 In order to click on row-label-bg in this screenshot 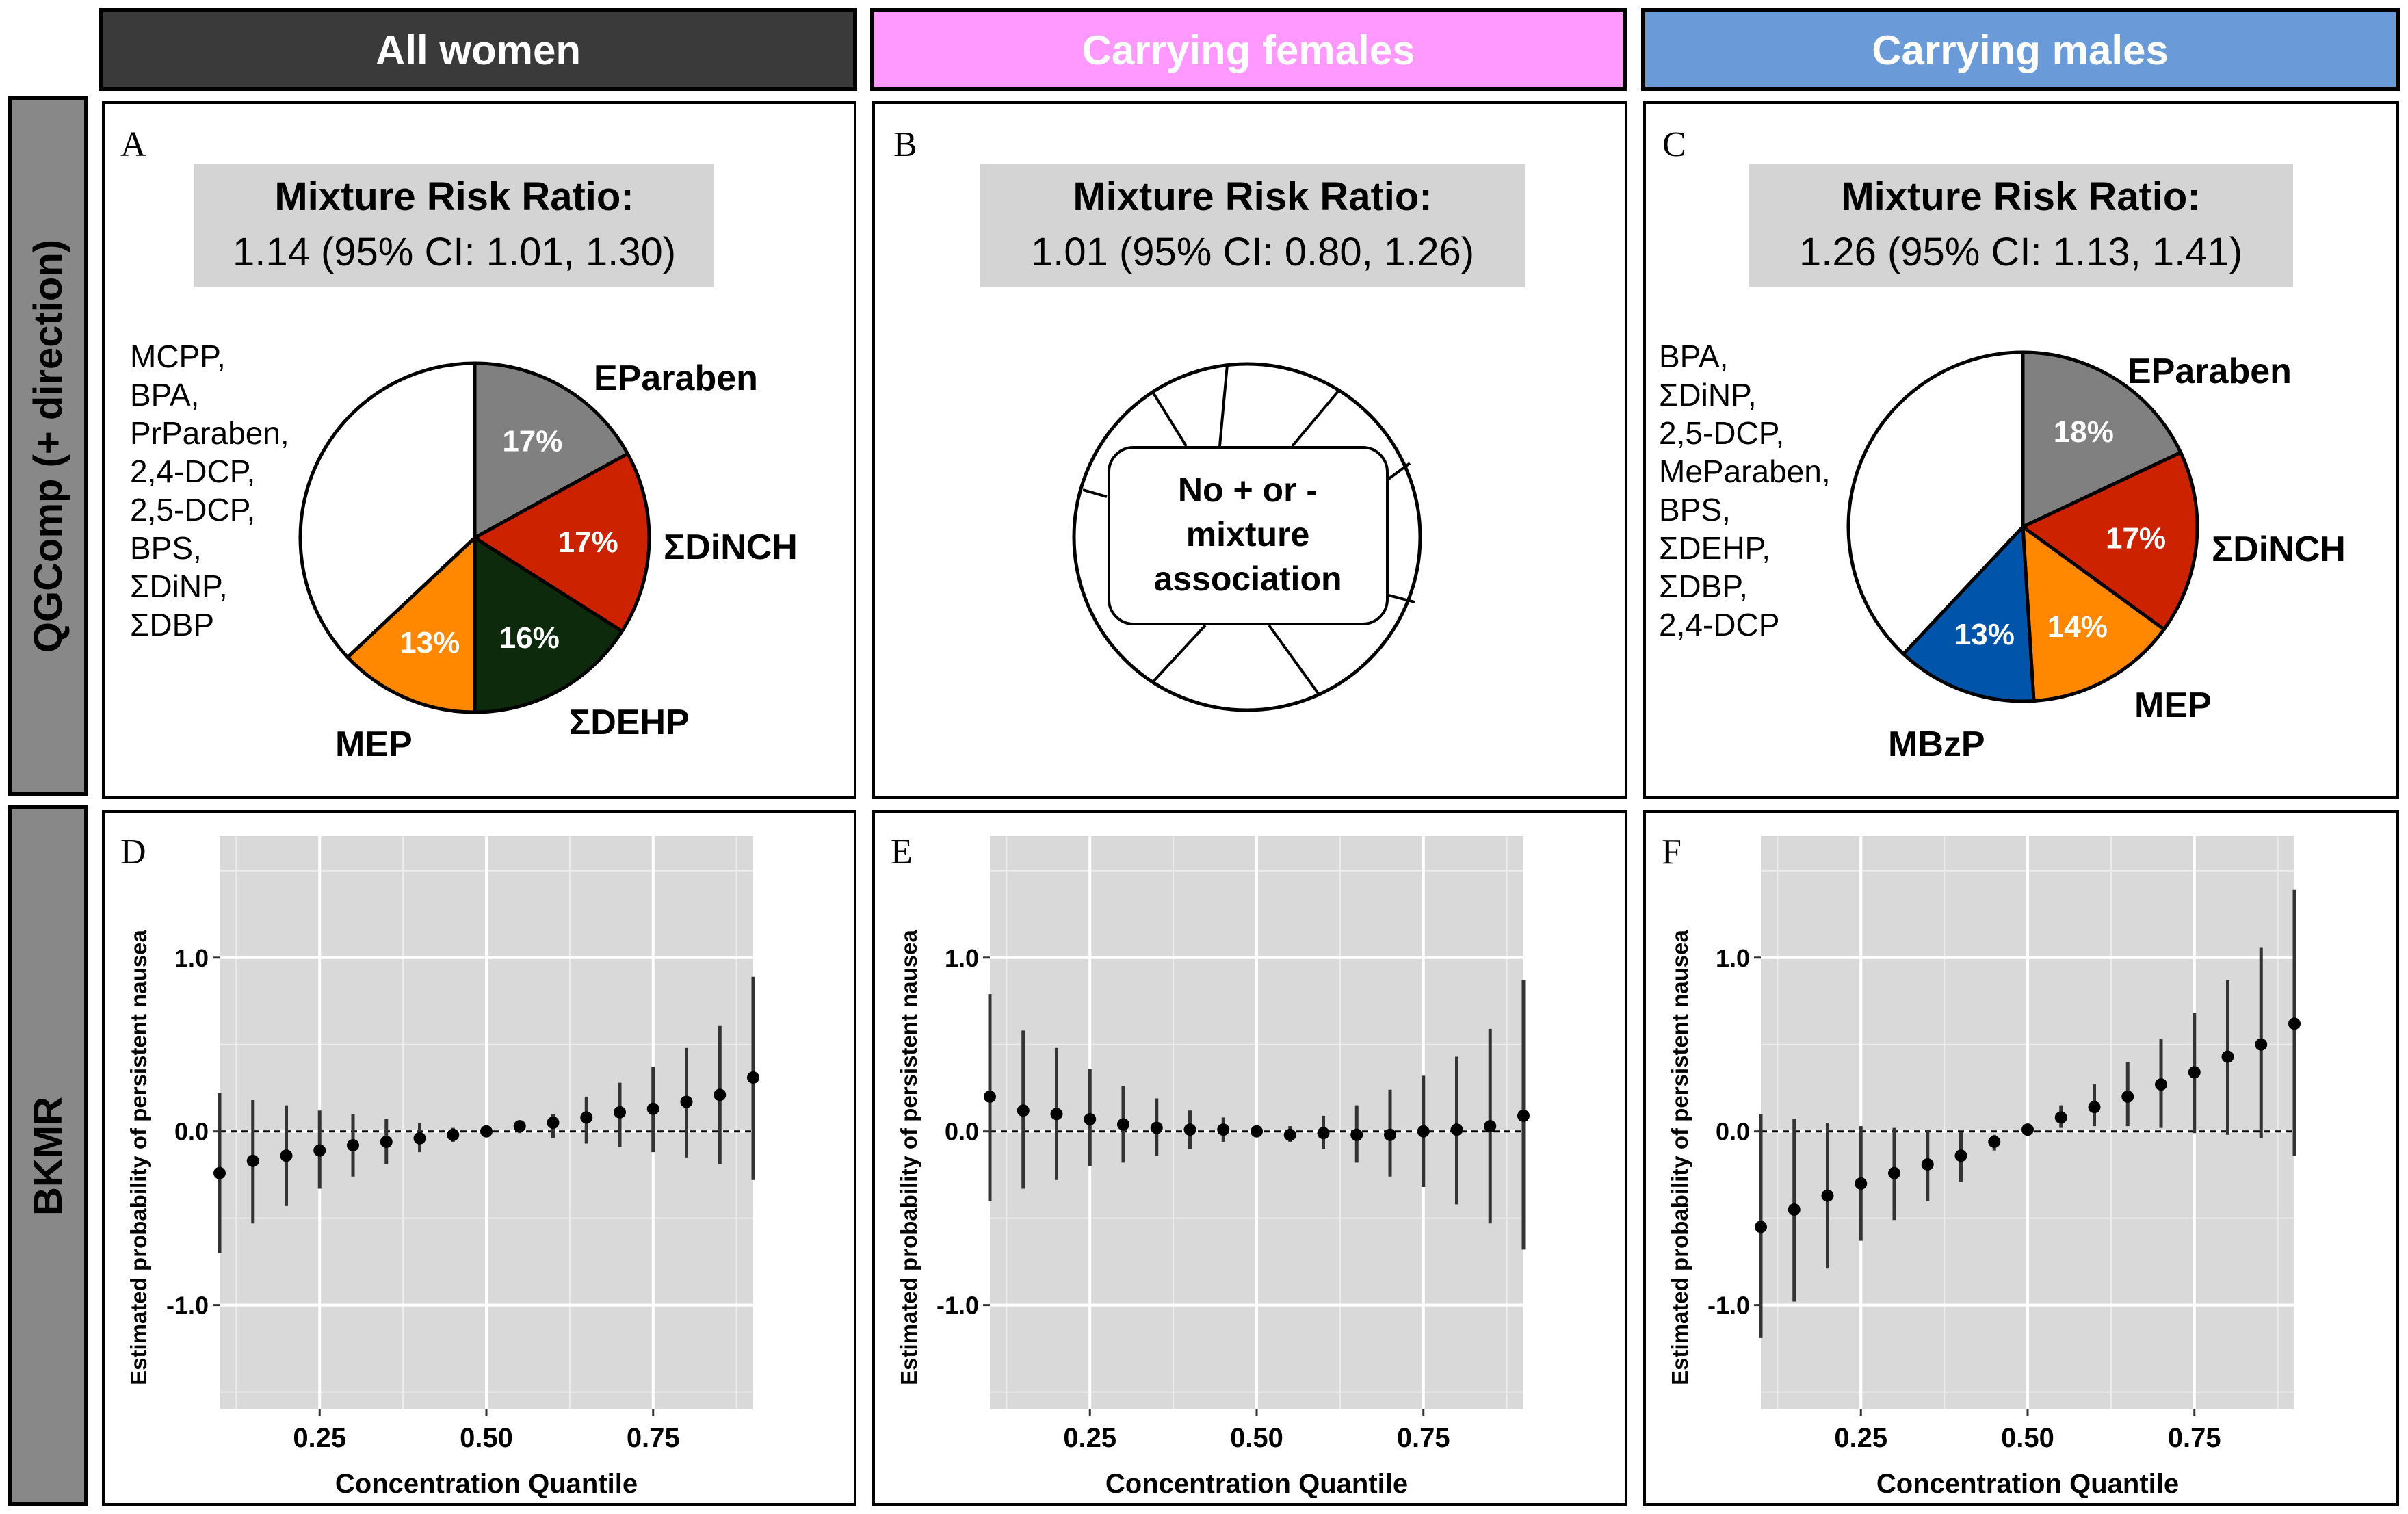, I will do `click(48, 1155)`.